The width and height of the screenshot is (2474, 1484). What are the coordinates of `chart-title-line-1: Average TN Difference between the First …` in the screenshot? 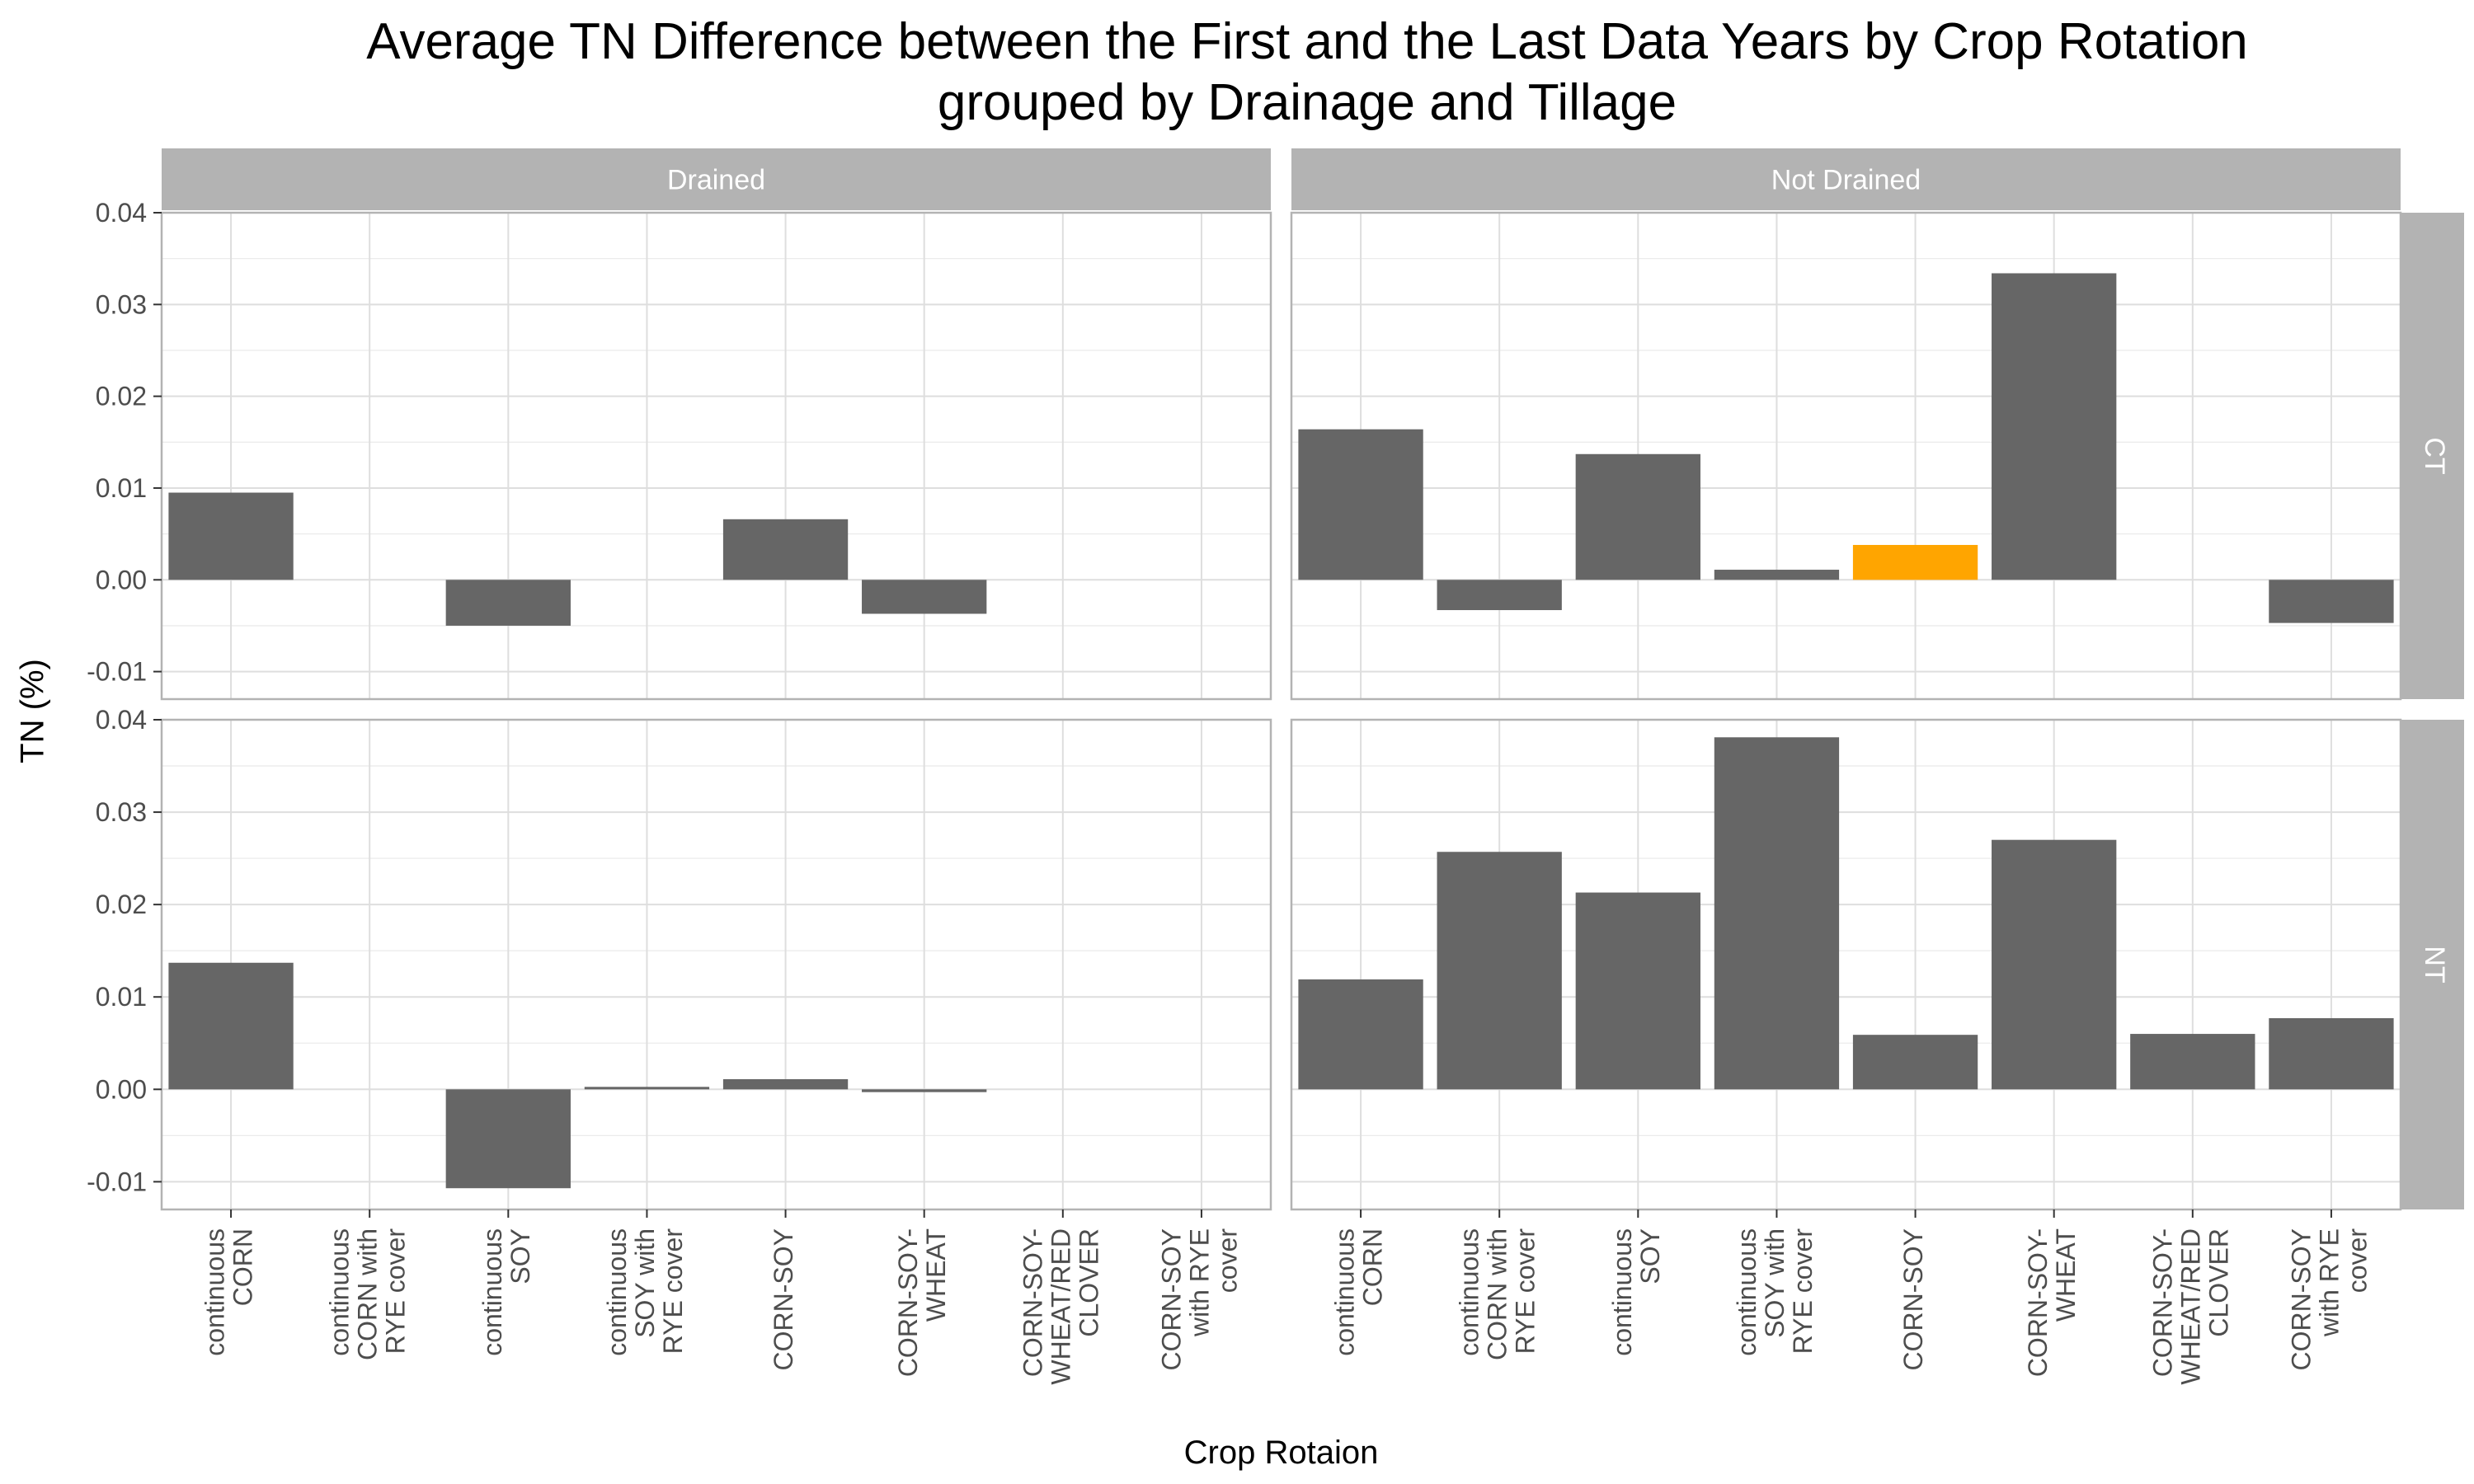 It's located at (1307, 41).